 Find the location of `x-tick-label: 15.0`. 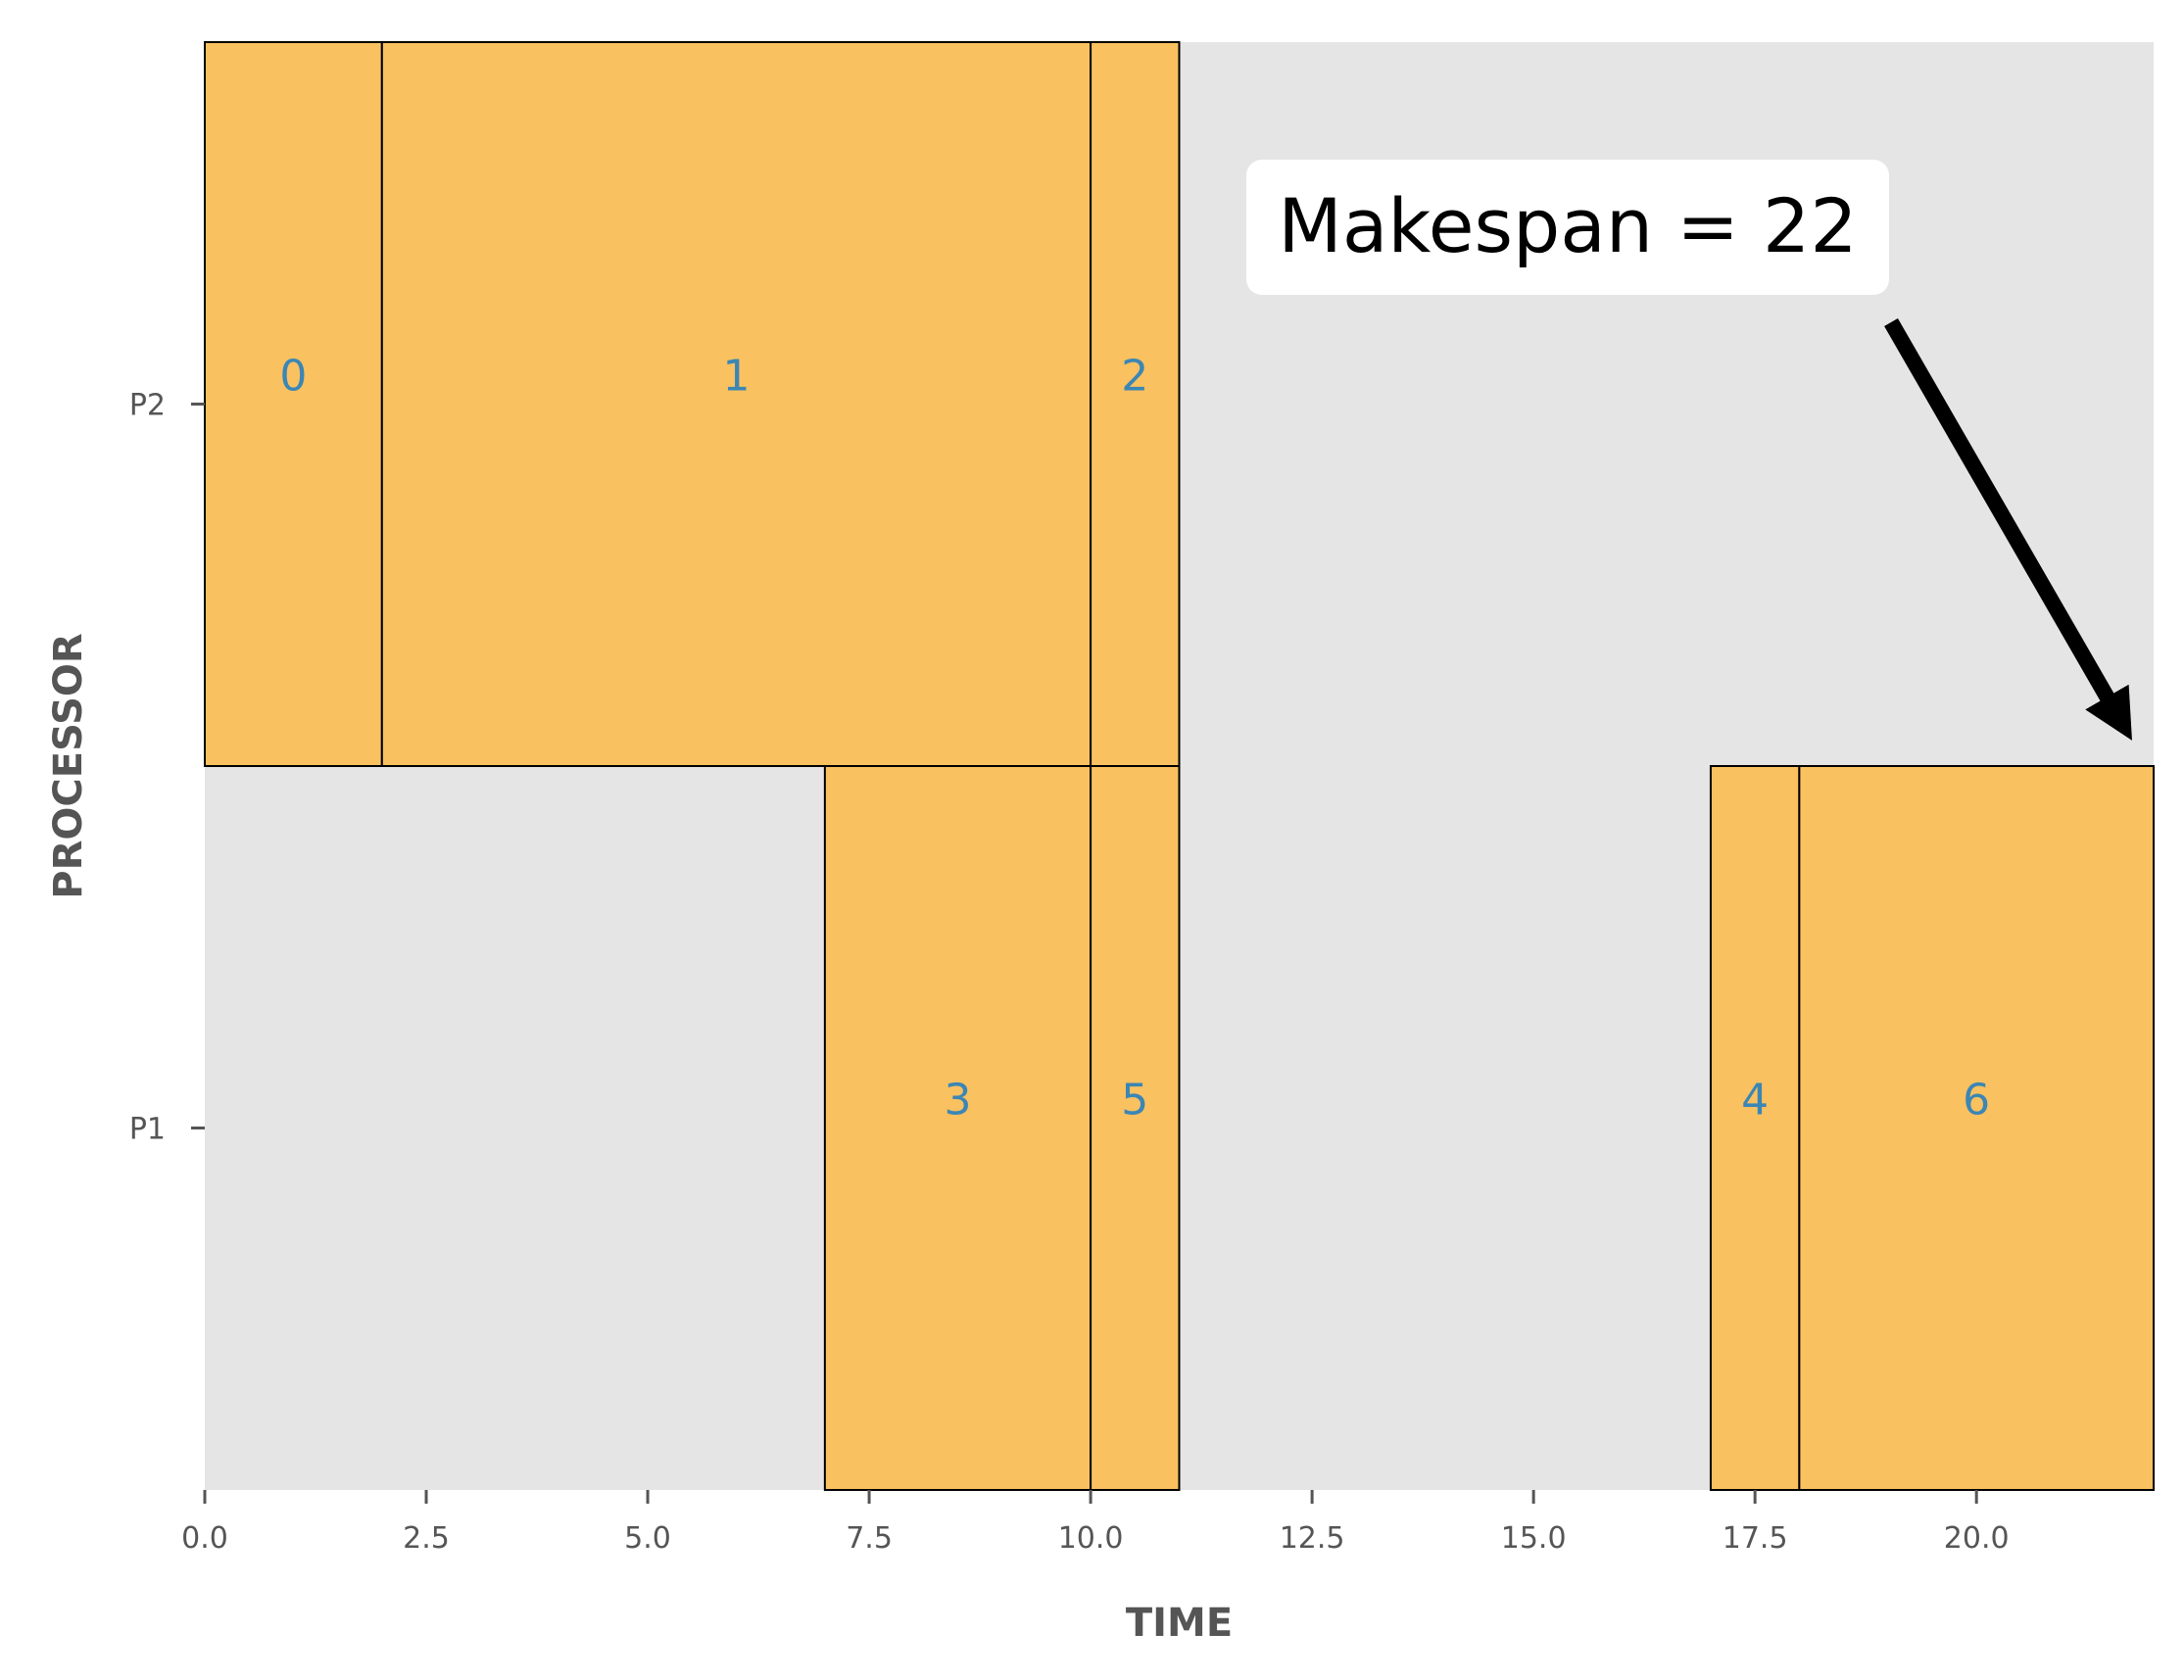

x-tick-label: 15.0 is located at coordinates (1534, 1538).